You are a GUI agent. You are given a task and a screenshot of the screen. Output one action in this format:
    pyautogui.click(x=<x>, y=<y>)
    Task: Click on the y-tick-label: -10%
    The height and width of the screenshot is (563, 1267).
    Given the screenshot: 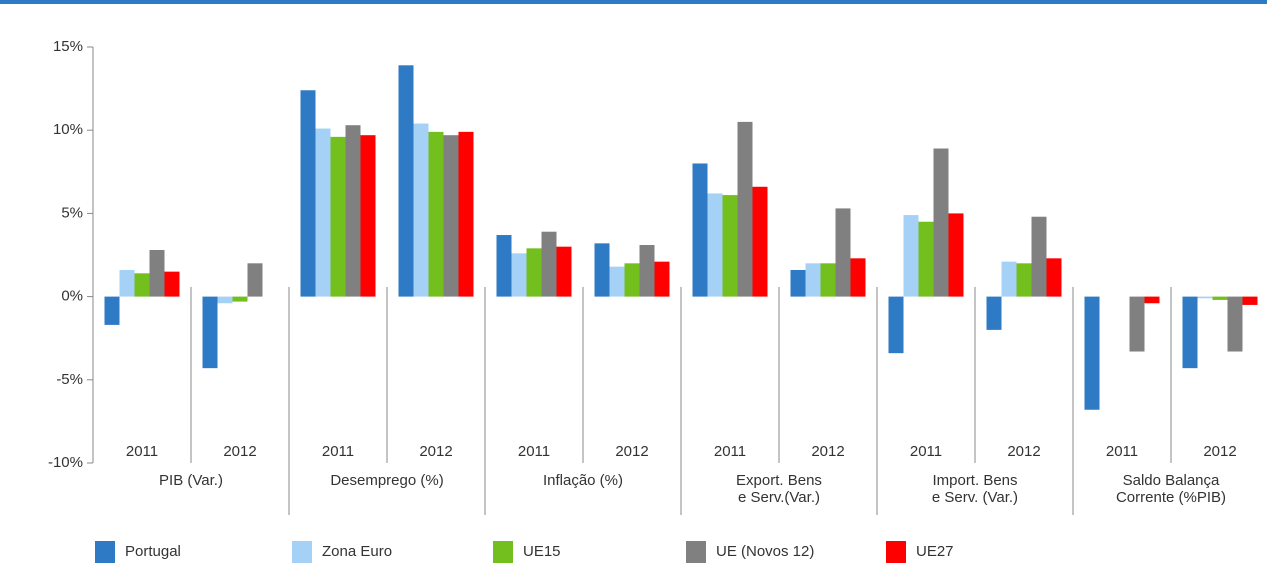 What is the action you would take?
    pyautogui.click(x=65, y=462)
    